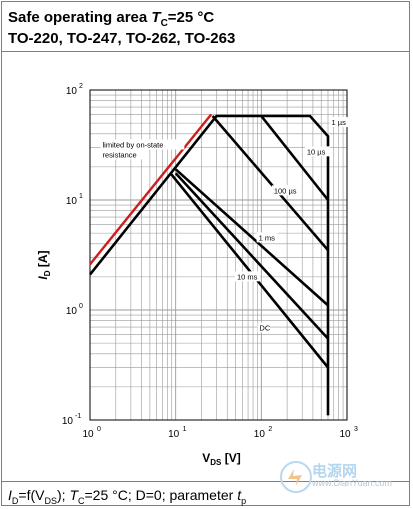 The image size is (413, 509). I want to click on x-axis-label: VDS [V], so click(221, 459).